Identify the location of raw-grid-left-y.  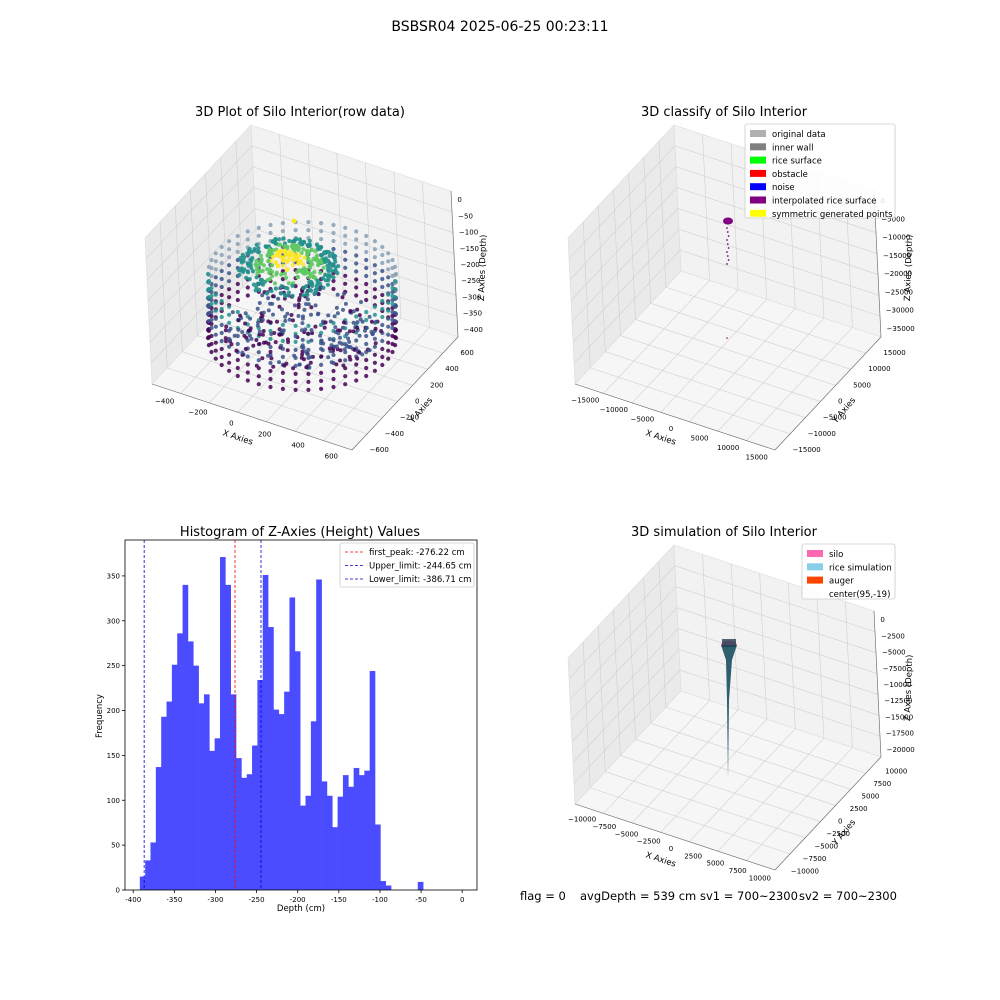
(163, 294).